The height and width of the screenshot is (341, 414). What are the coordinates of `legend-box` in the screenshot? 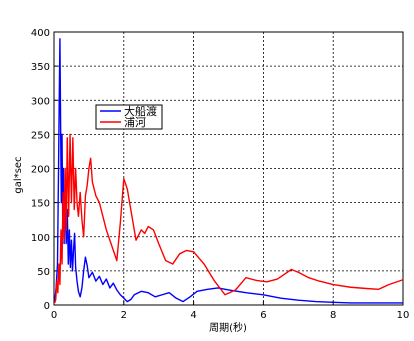 It's located at (129, 117).